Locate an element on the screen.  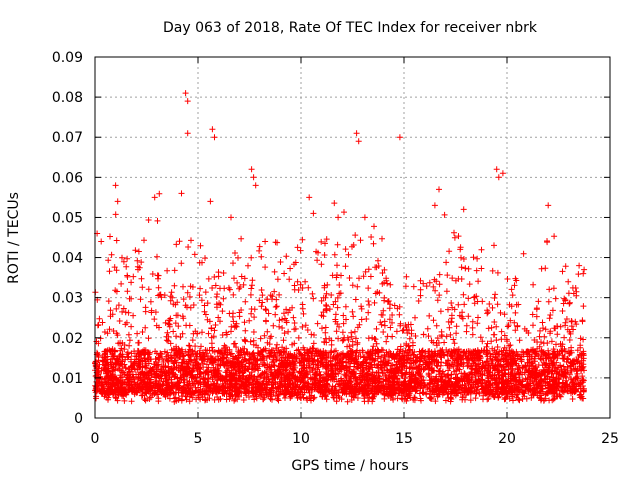
x-axis-label: GPS time / hours is located at coordinates (349, 466).